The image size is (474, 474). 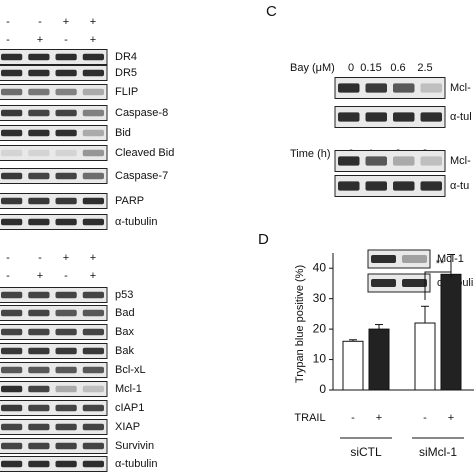 I want to click on blot-label: DR4, so click(x=126, y=57).